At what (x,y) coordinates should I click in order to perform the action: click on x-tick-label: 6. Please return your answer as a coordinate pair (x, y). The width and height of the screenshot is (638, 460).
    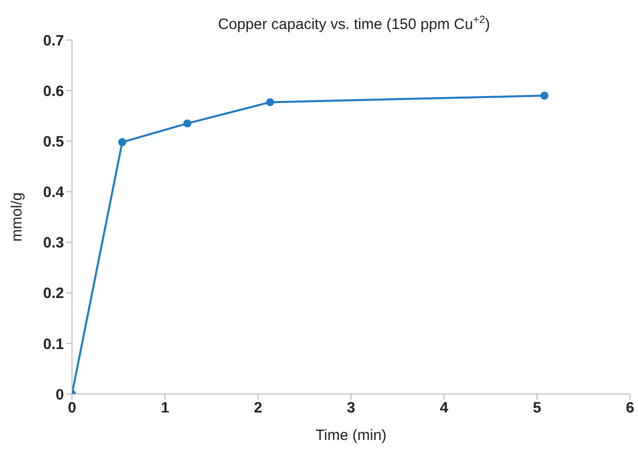
    Looking at the image, I should click on (630, 408).